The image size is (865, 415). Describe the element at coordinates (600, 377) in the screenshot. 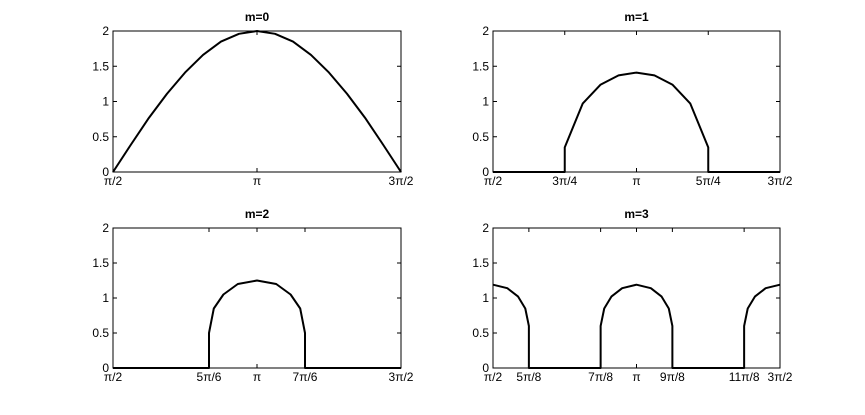

I see `x-tick-label: 7π/8` at that location.